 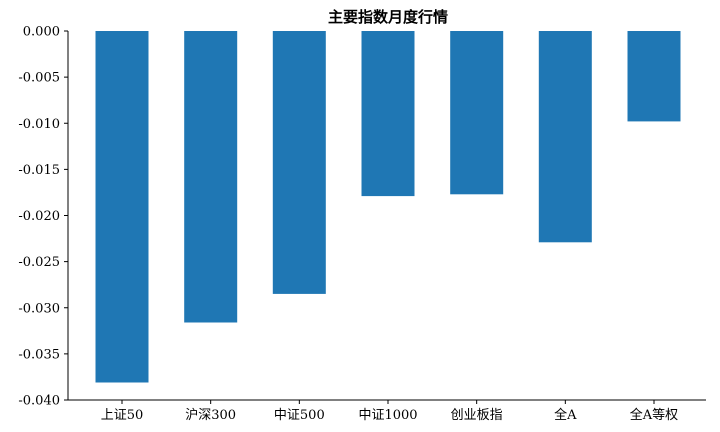 I want to click on x-tick-label: 全A等权, so click(x=654, y=415).